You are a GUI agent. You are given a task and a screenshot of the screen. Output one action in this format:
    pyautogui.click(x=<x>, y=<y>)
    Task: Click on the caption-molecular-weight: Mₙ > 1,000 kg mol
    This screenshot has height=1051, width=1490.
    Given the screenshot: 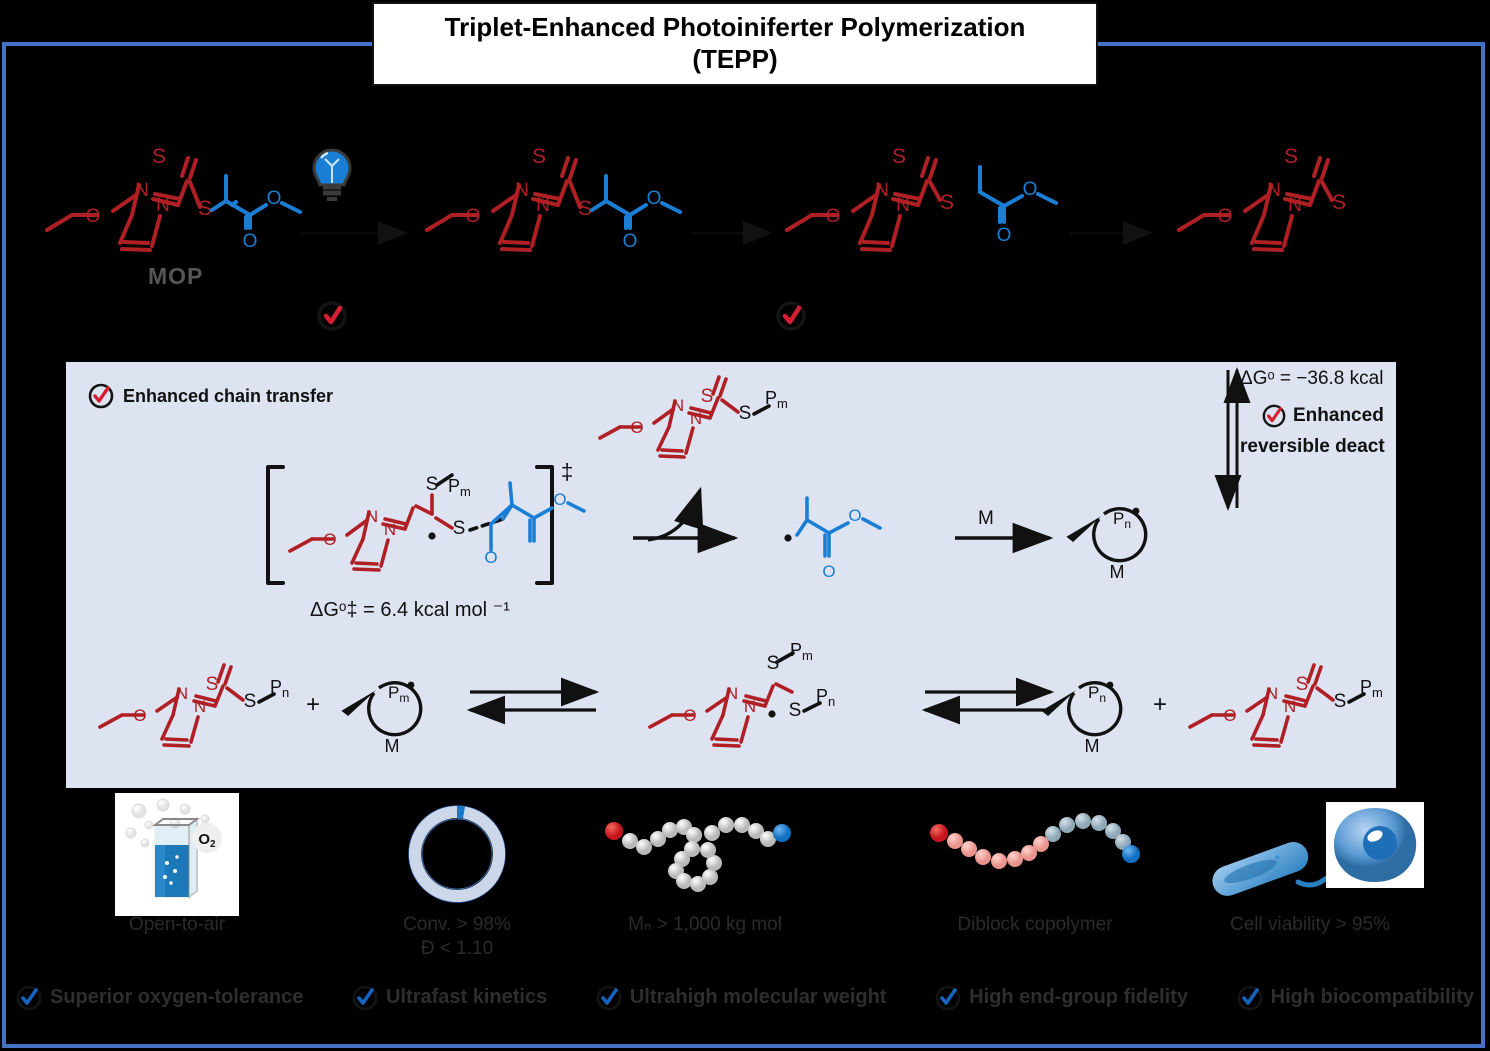 What is the action you would take?
    pyautogui.click(x=705, y=924)
    